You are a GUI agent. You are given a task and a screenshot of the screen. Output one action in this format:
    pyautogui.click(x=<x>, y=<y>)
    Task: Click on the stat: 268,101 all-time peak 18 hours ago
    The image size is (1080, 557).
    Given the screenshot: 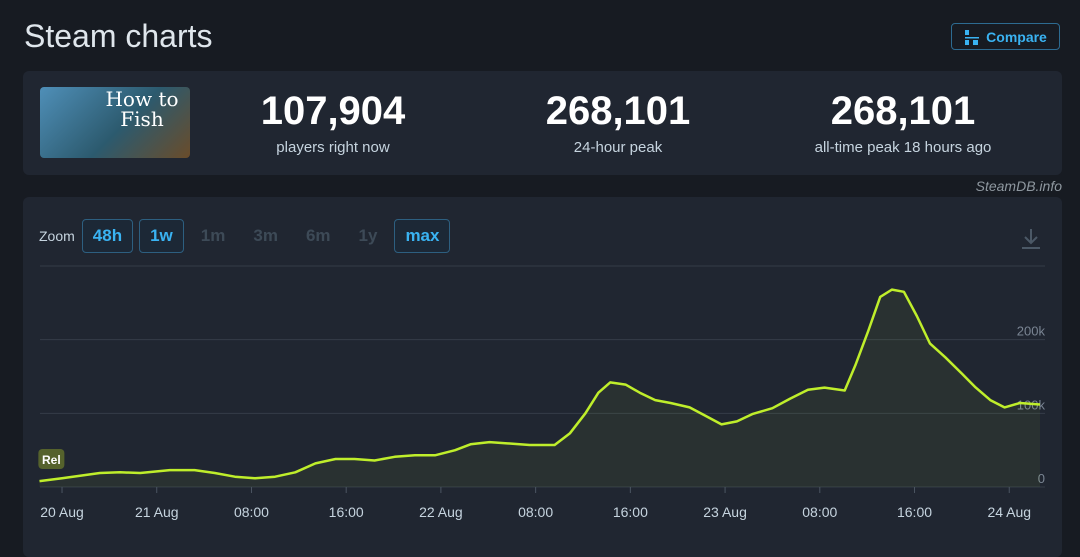 What is the action you would take?
    pyautogui.click(x=903, y=122)
    